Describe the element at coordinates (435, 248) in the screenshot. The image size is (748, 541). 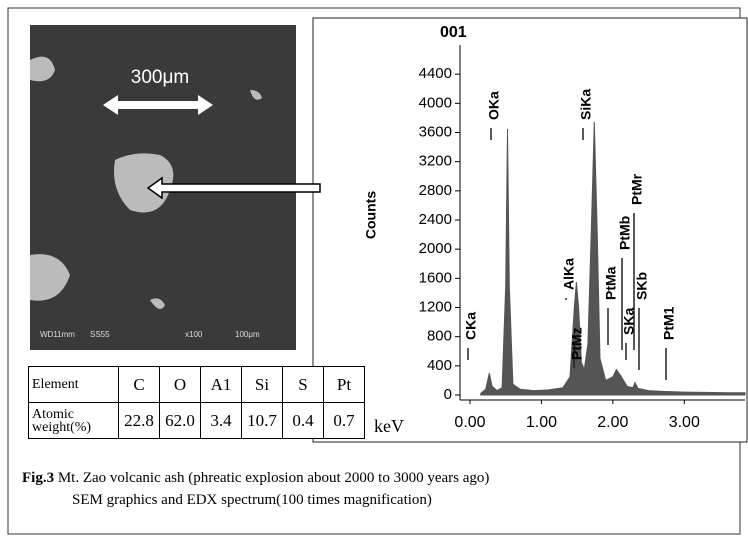
I see `y-tick-label: 2000` at that location.